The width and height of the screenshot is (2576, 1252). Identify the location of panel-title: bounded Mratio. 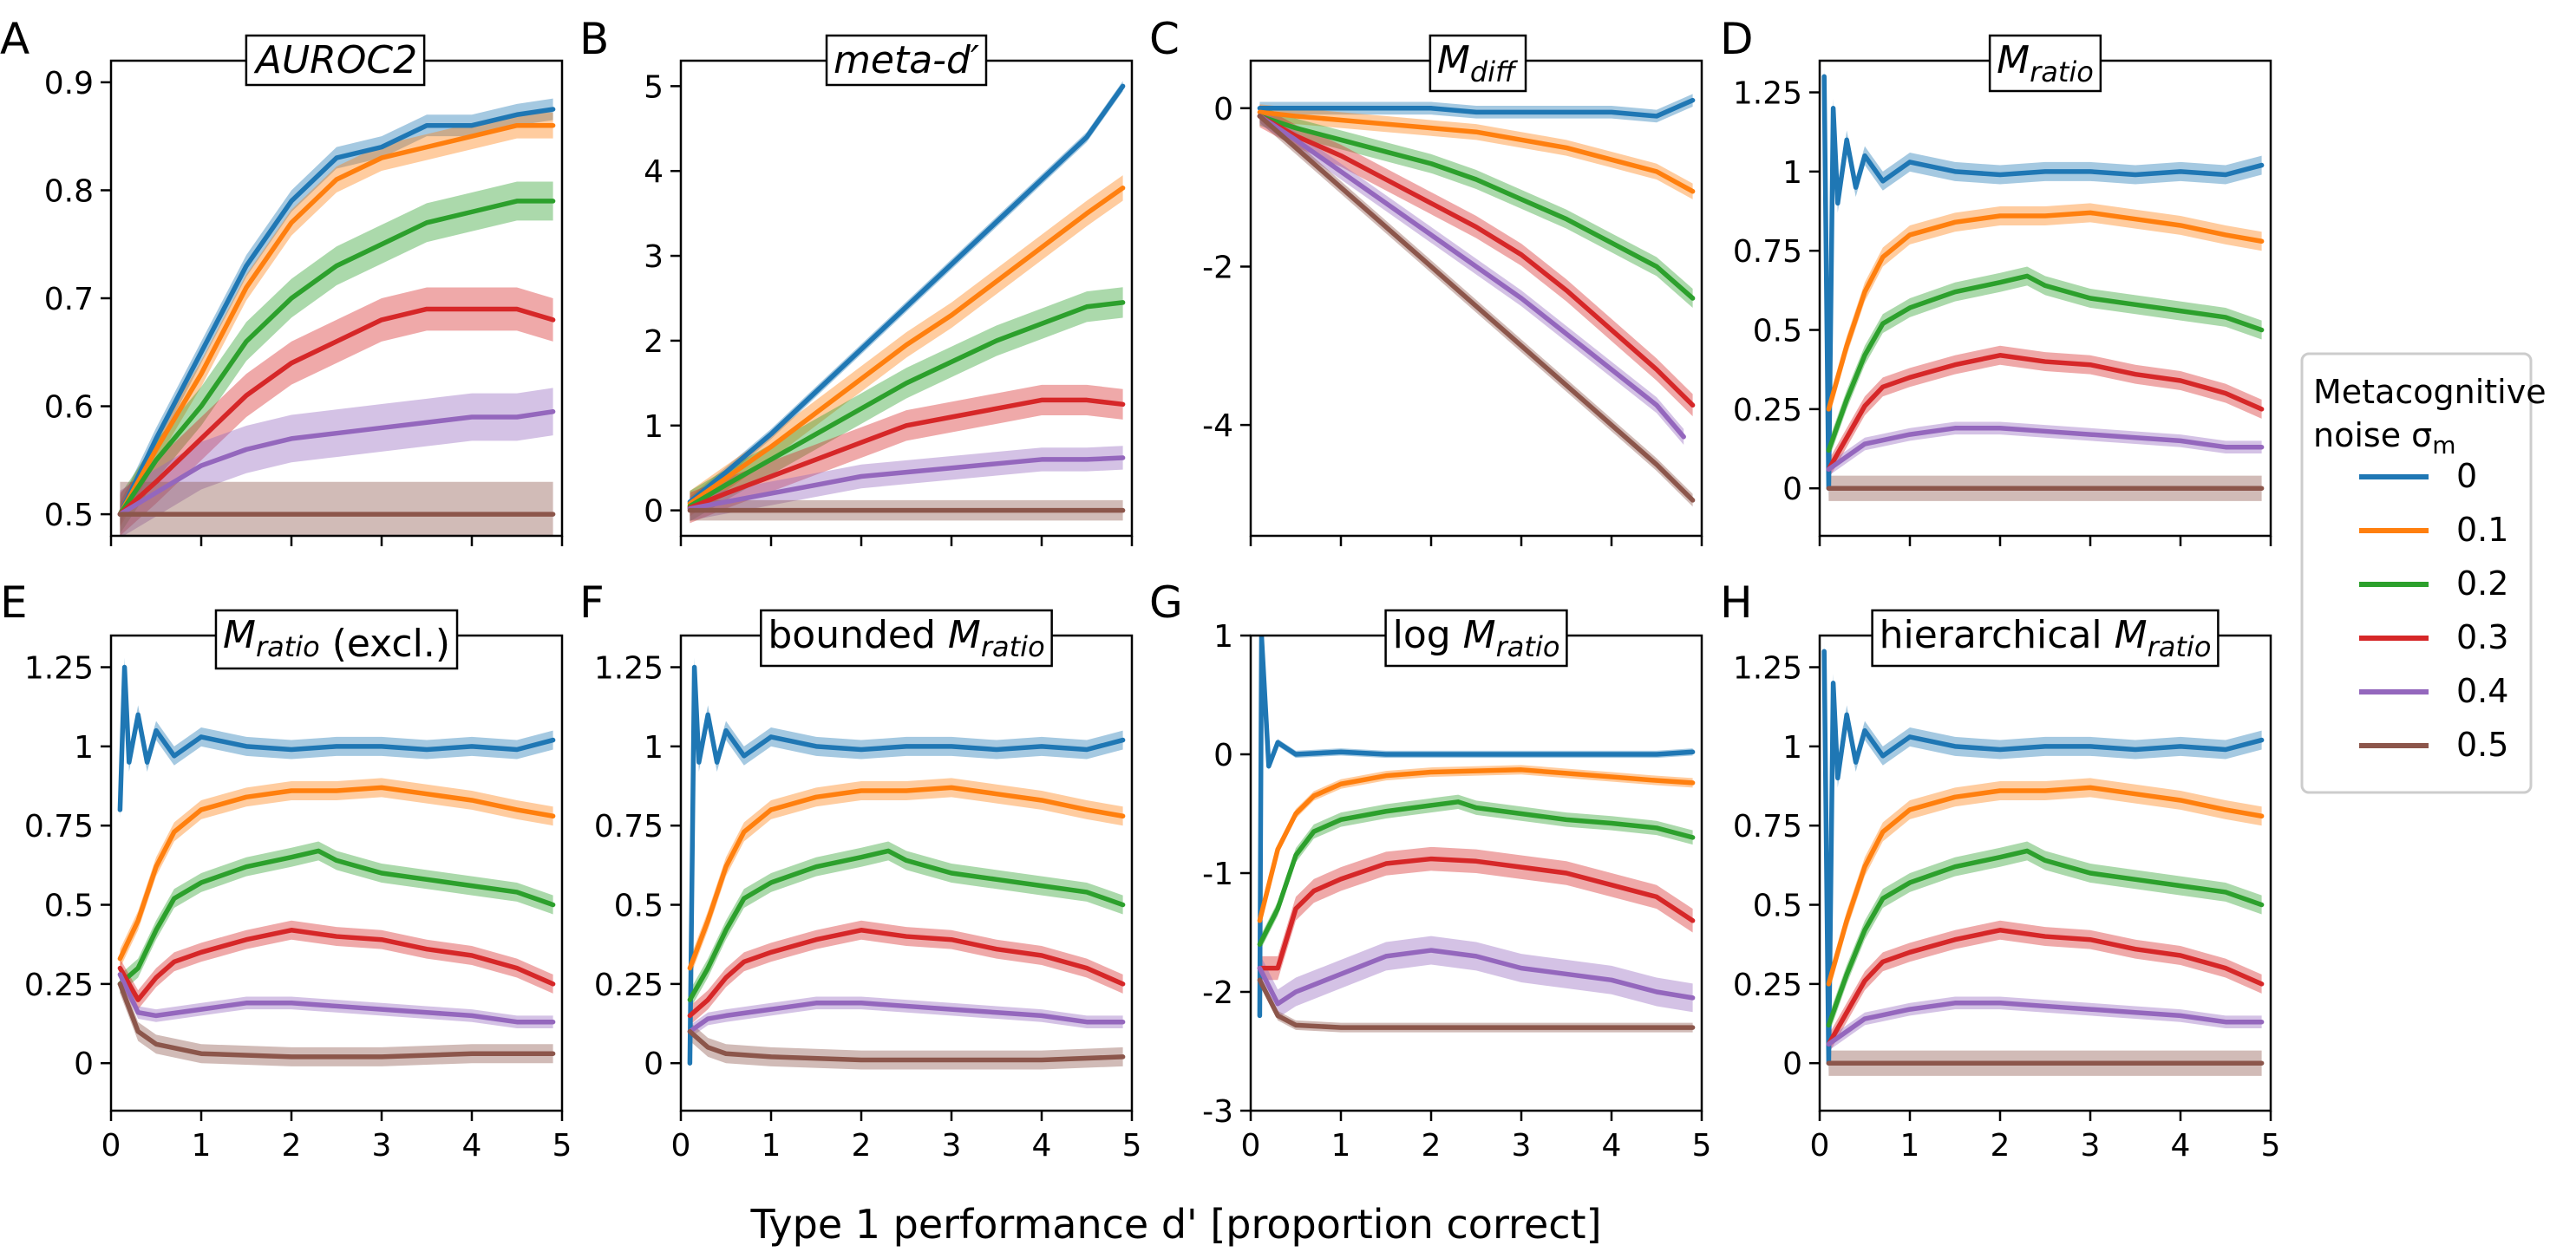
(906, 639).